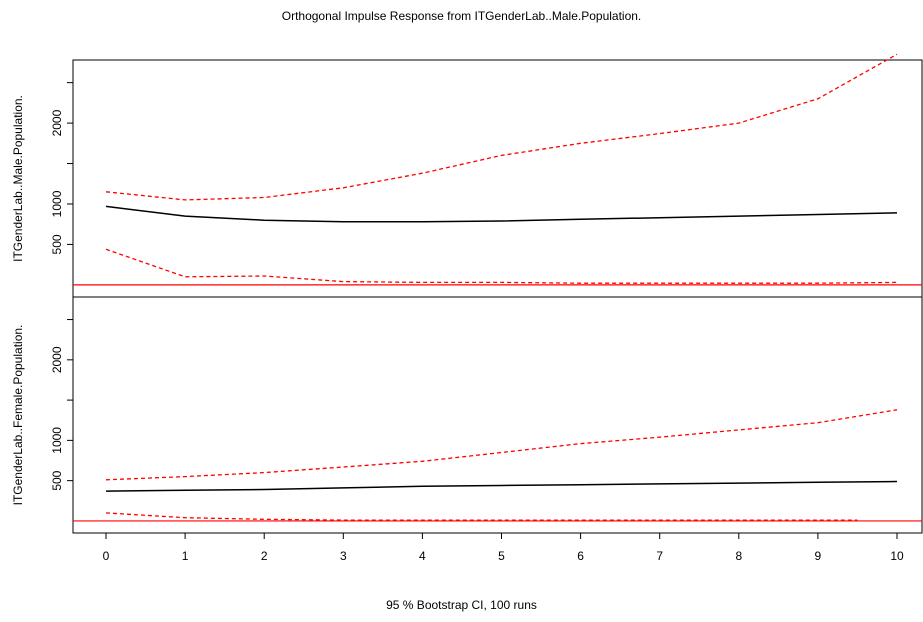  Describe the element at coordinates (18, 415) in the screenshot. I see `panel-2-y-axis-label: ITGenderLab..Female.Population.` at that location.